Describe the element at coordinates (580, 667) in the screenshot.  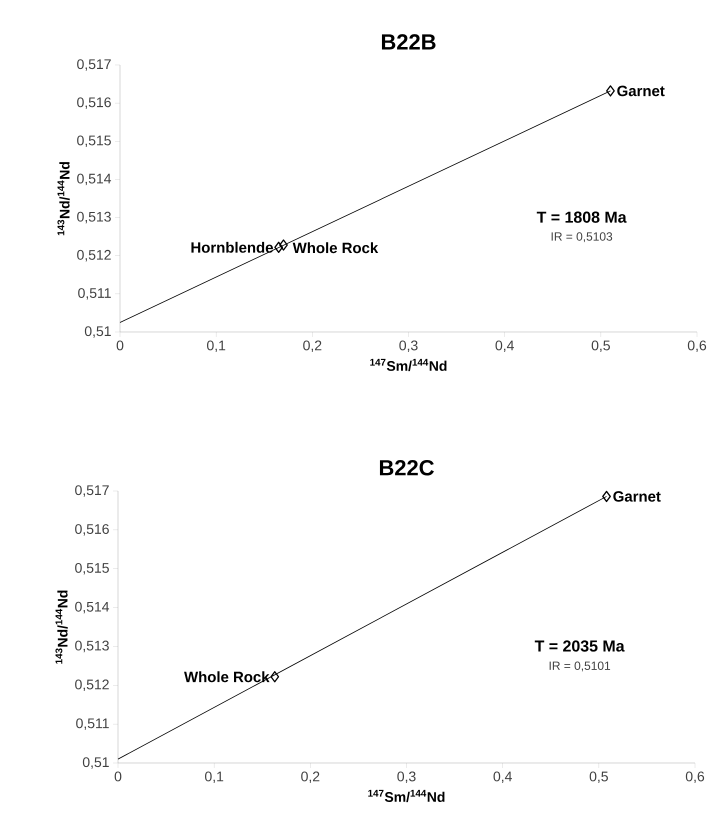
I see `annotation: IR = 0,5101` at that location.